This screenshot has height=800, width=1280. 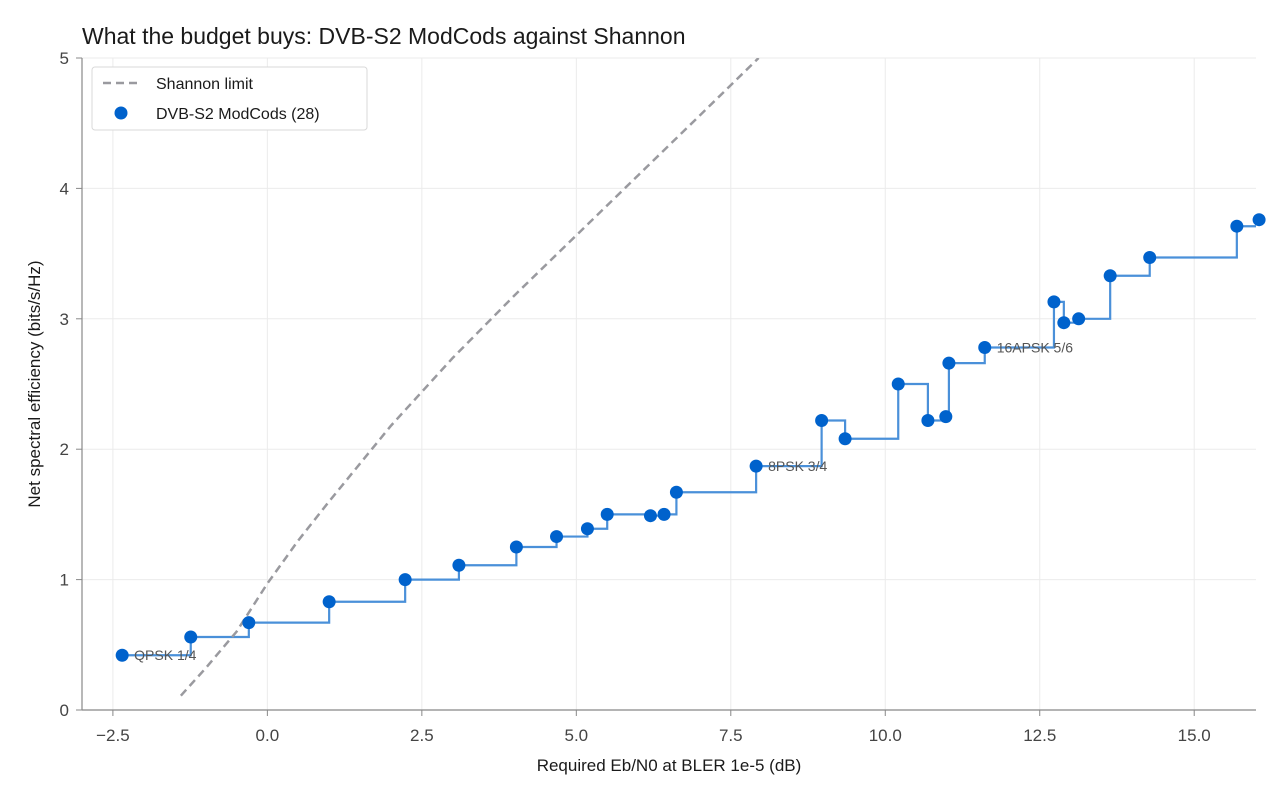 What do you see at coordinates (64, 319) in the screenshot?
I see `y-tick-label: 3` at bounding box center [64, 319].